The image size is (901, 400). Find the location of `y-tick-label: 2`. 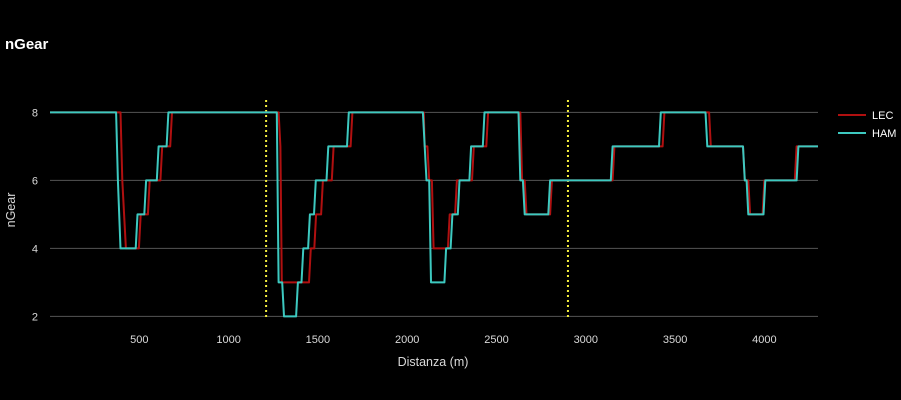

y-tick-label: 2 is located at coordinates (35, 317).